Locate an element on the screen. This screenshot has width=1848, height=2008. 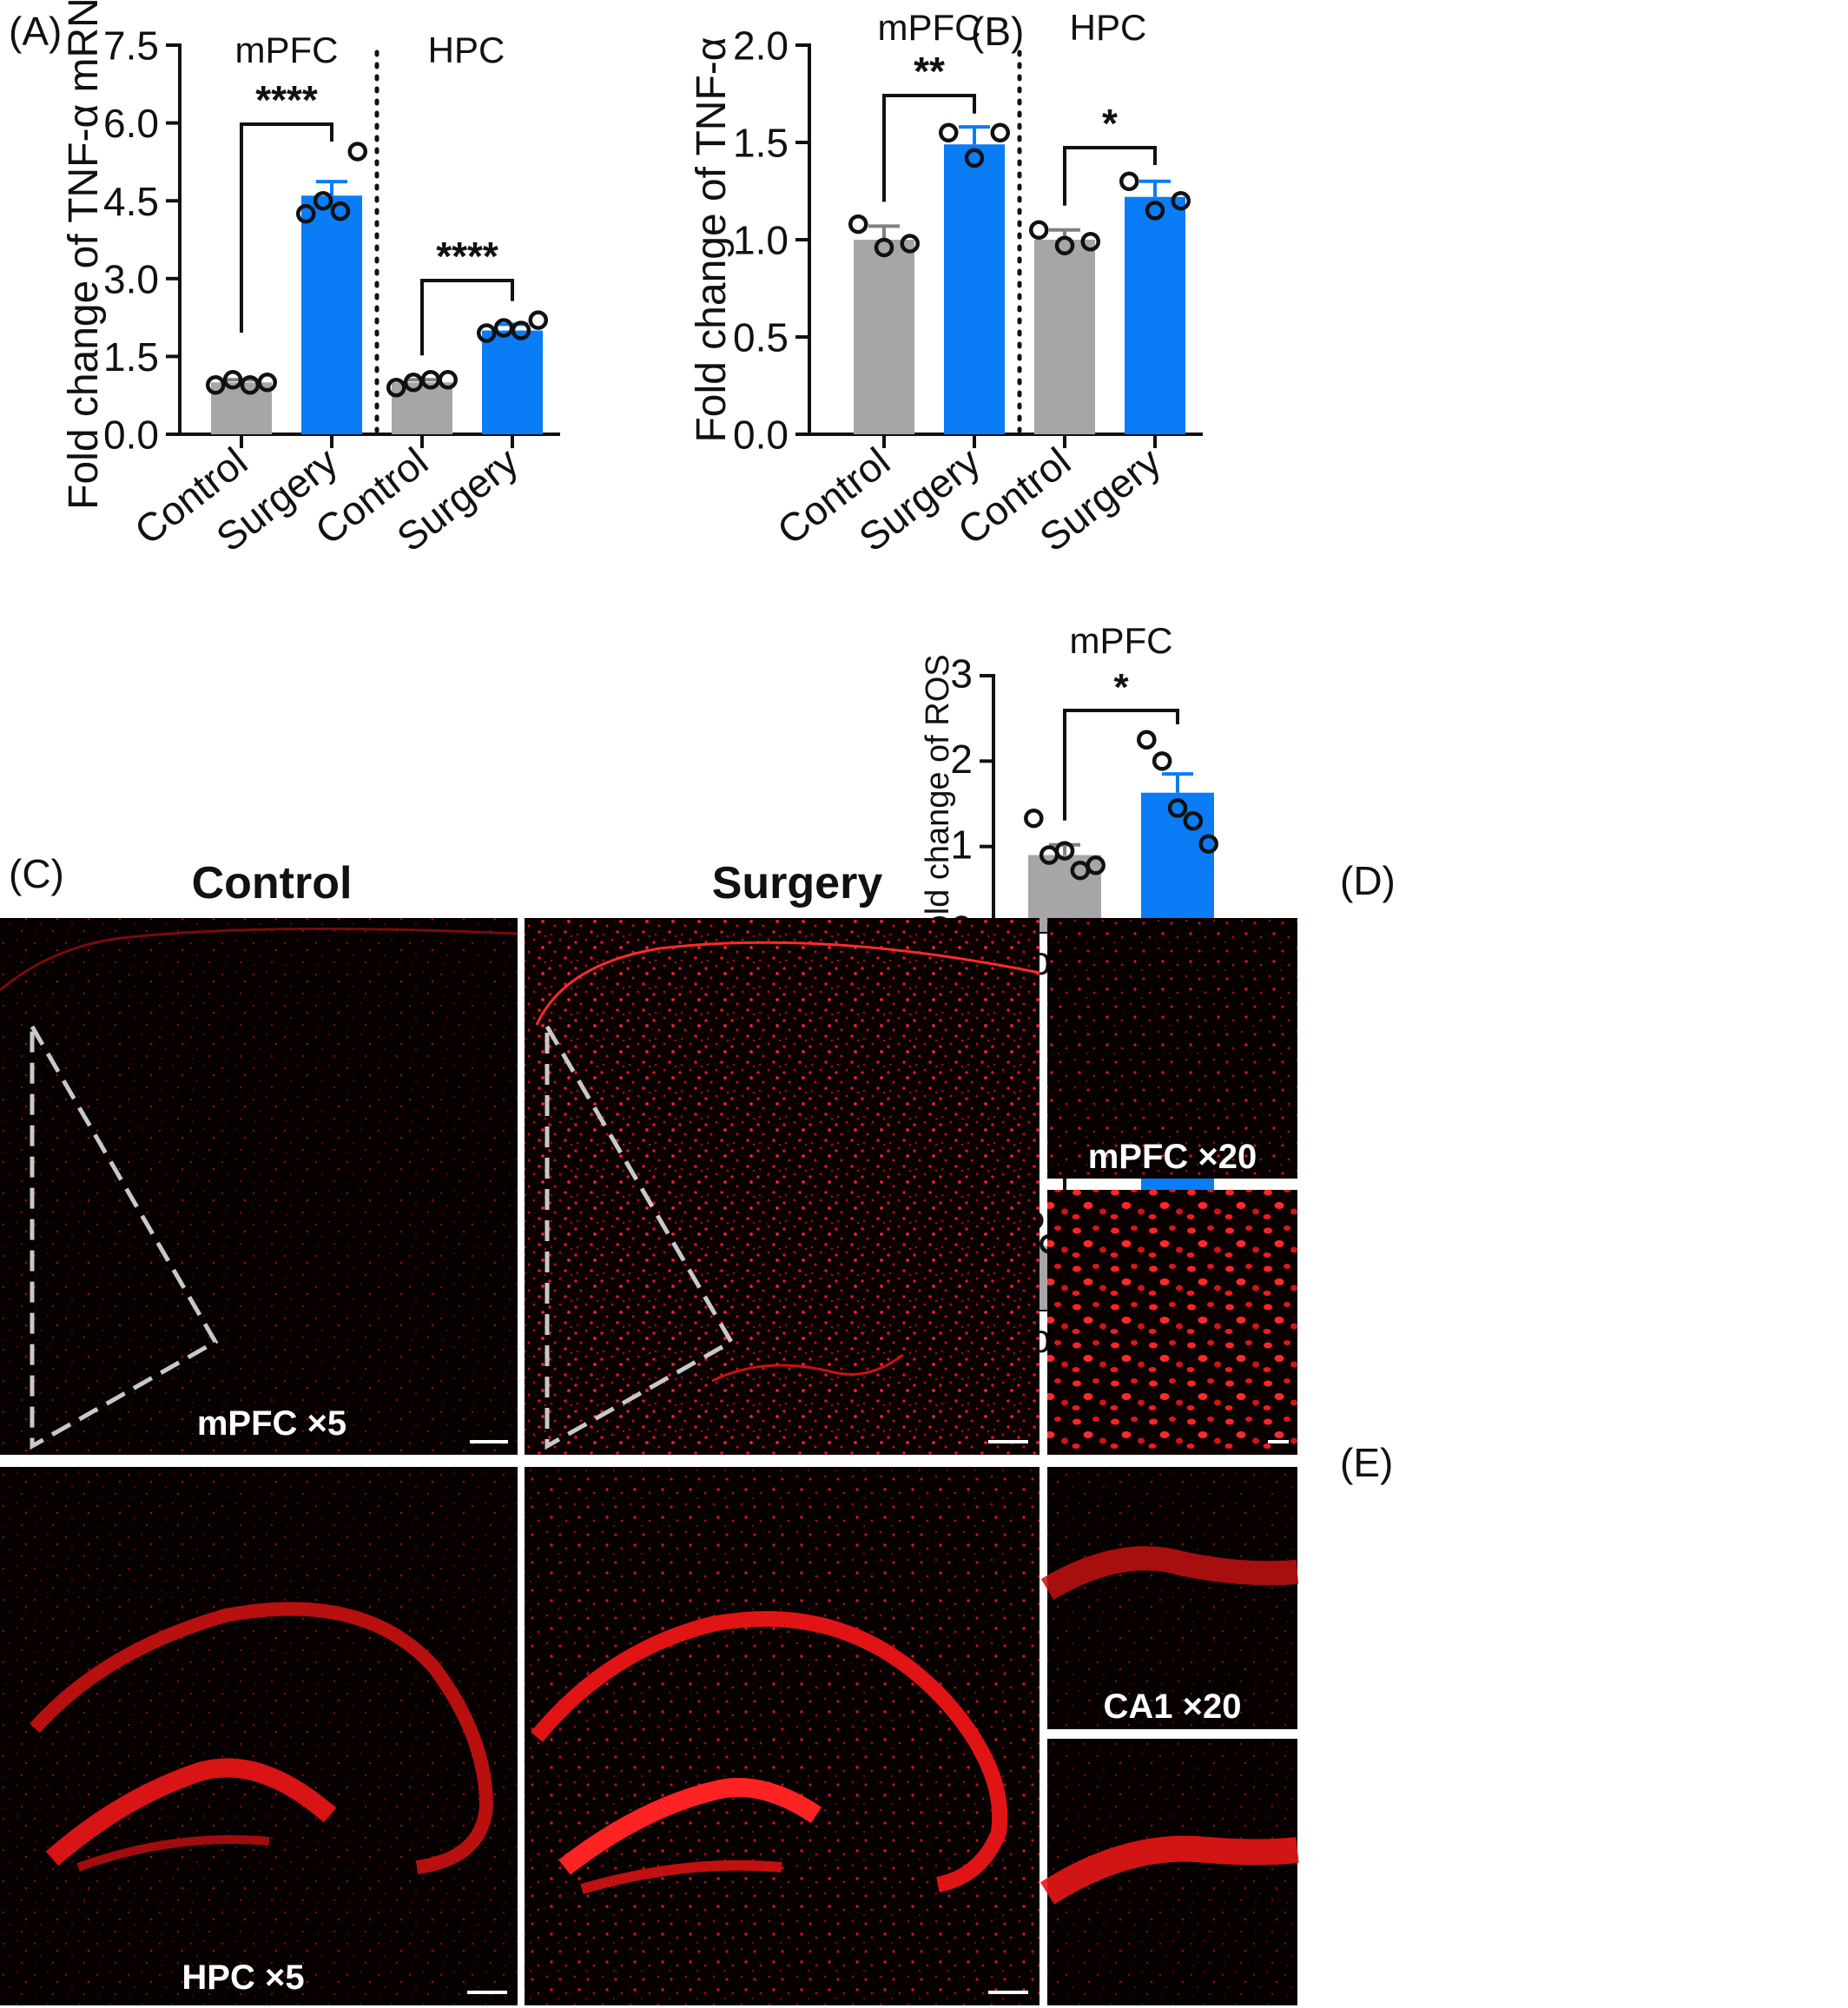
label-hpc-x5: HPC ×5 is located at coordinates (243, 1978).